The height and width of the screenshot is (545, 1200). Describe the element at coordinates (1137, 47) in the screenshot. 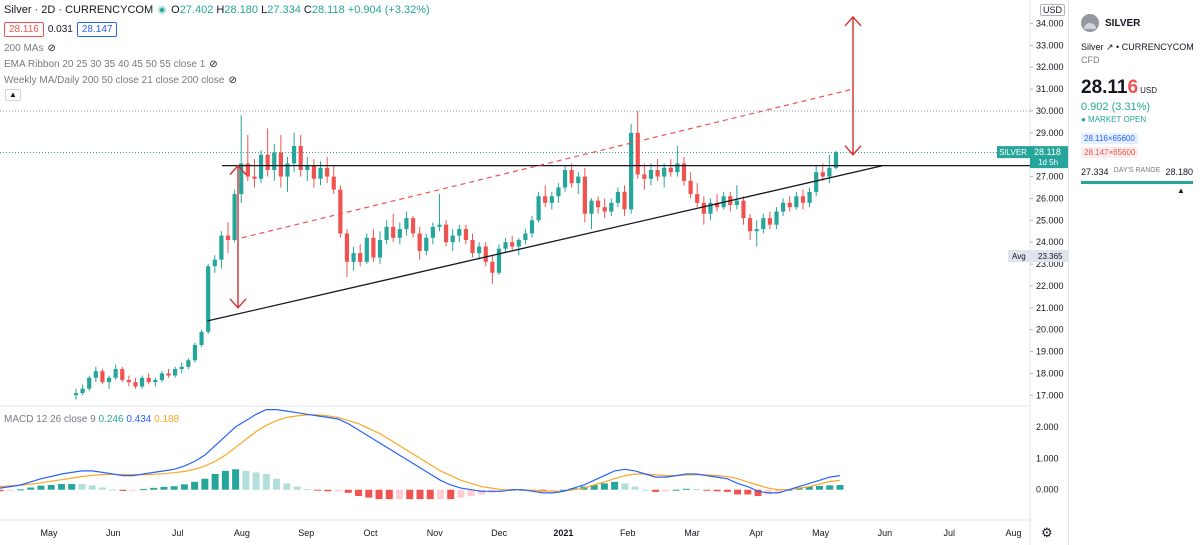

I see `panel-symbol-link: Silver ↗ • CURRENCYCOM` at that location.